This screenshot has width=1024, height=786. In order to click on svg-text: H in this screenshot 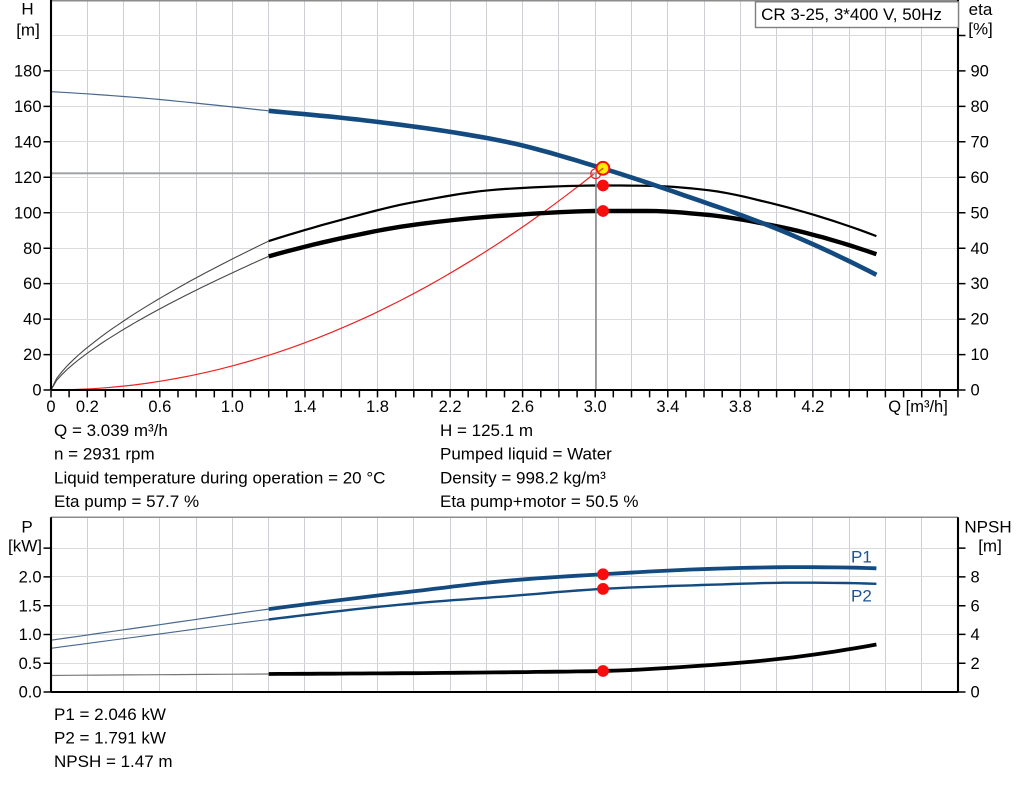, I will do `click(27, 9)`.